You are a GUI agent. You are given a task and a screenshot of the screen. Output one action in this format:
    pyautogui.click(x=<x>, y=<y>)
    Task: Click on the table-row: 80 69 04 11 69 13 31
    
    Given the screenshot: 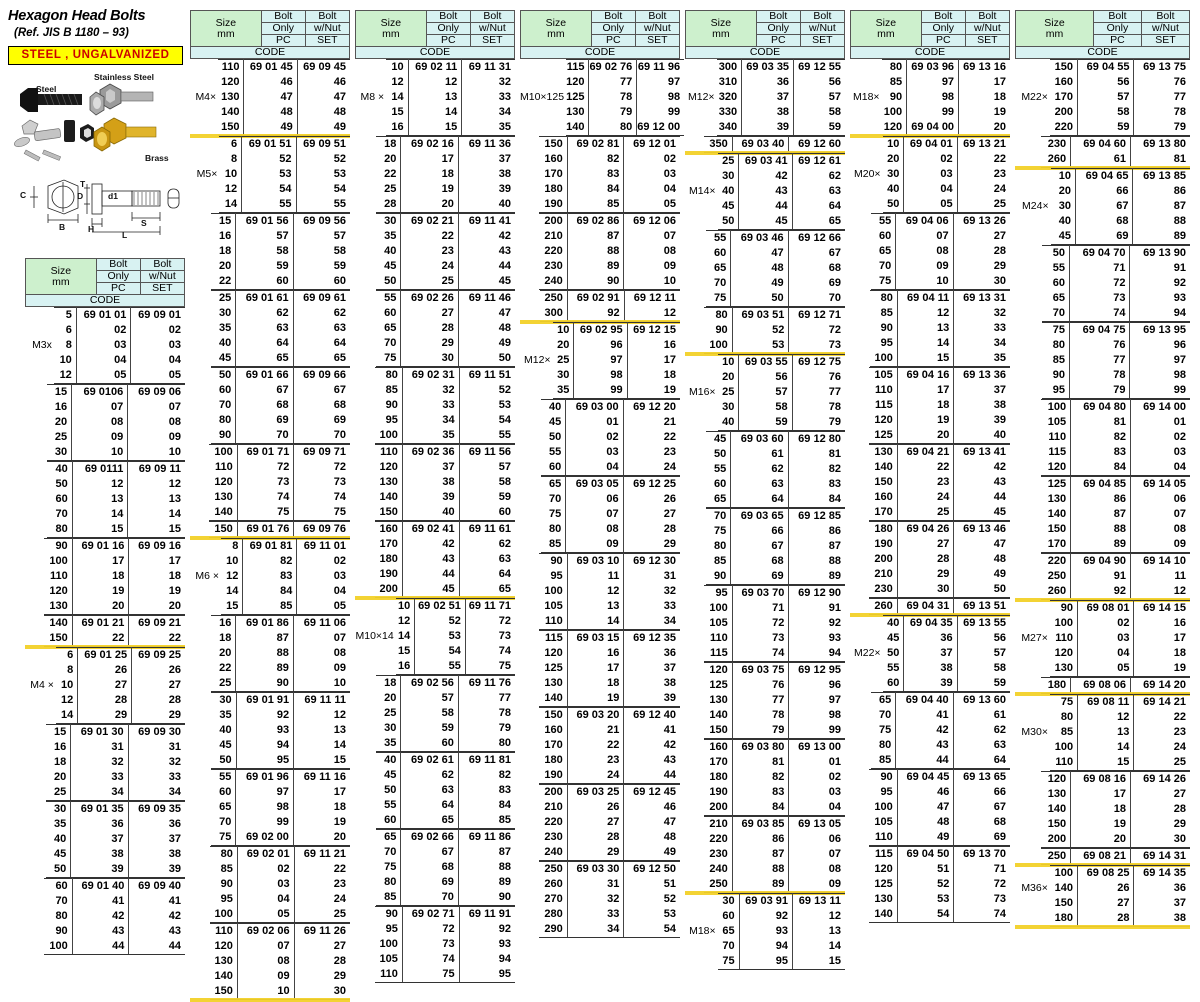 What is the action you would take?
    pyautogui.click(x=930, y=298)
    